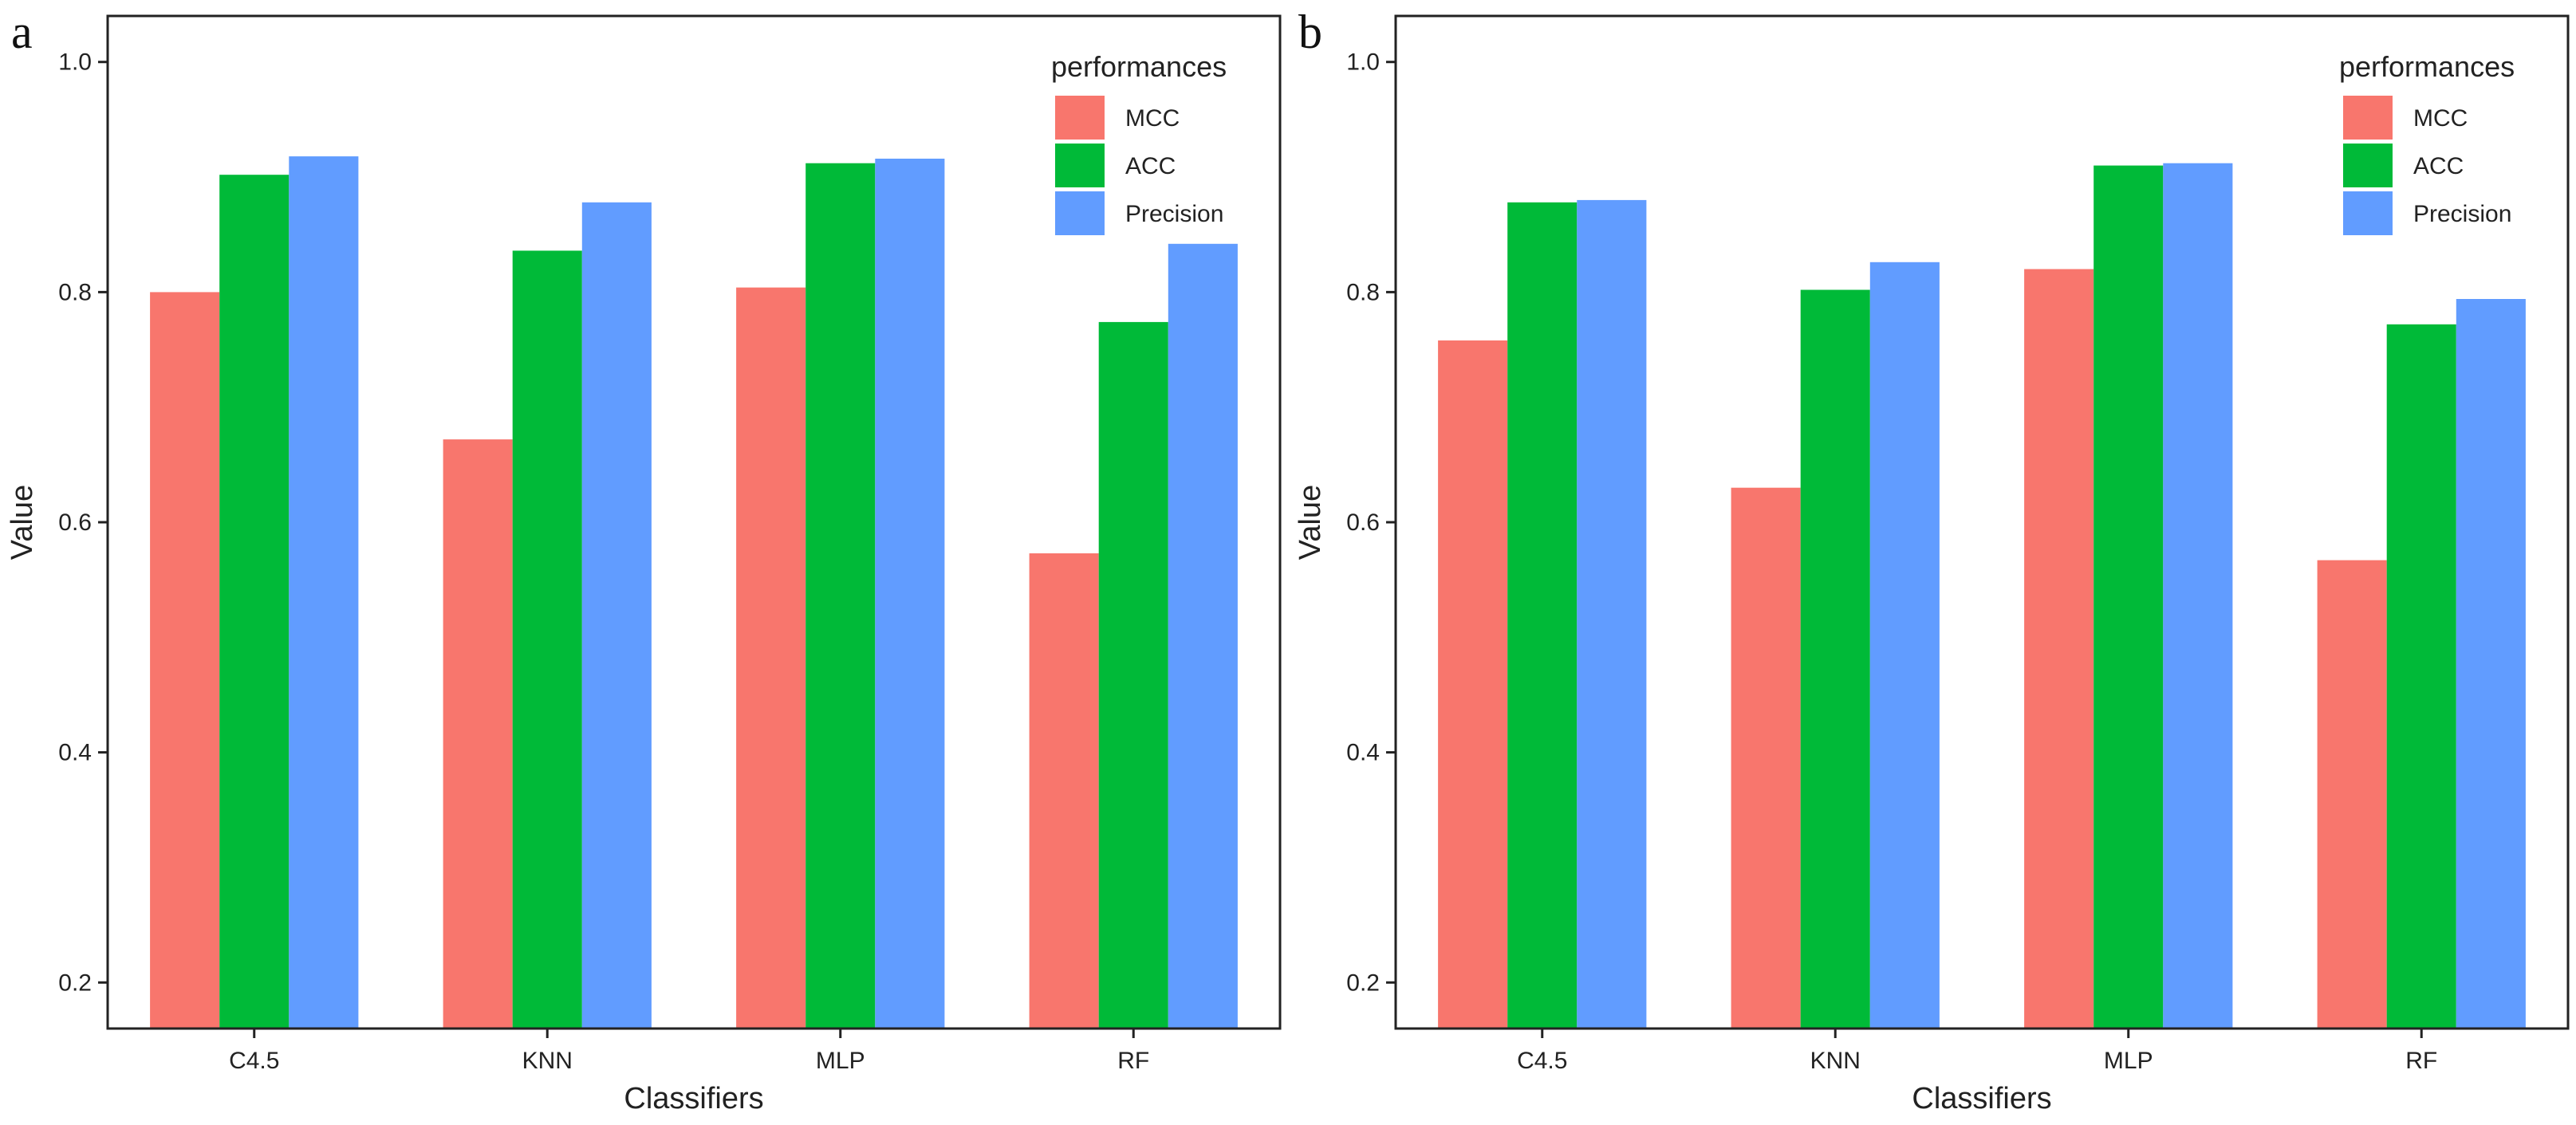  What do you see at coordinates (1310, 32) in the screenshot?
I see `panel-label: b` at bounding box center [1310, 32].